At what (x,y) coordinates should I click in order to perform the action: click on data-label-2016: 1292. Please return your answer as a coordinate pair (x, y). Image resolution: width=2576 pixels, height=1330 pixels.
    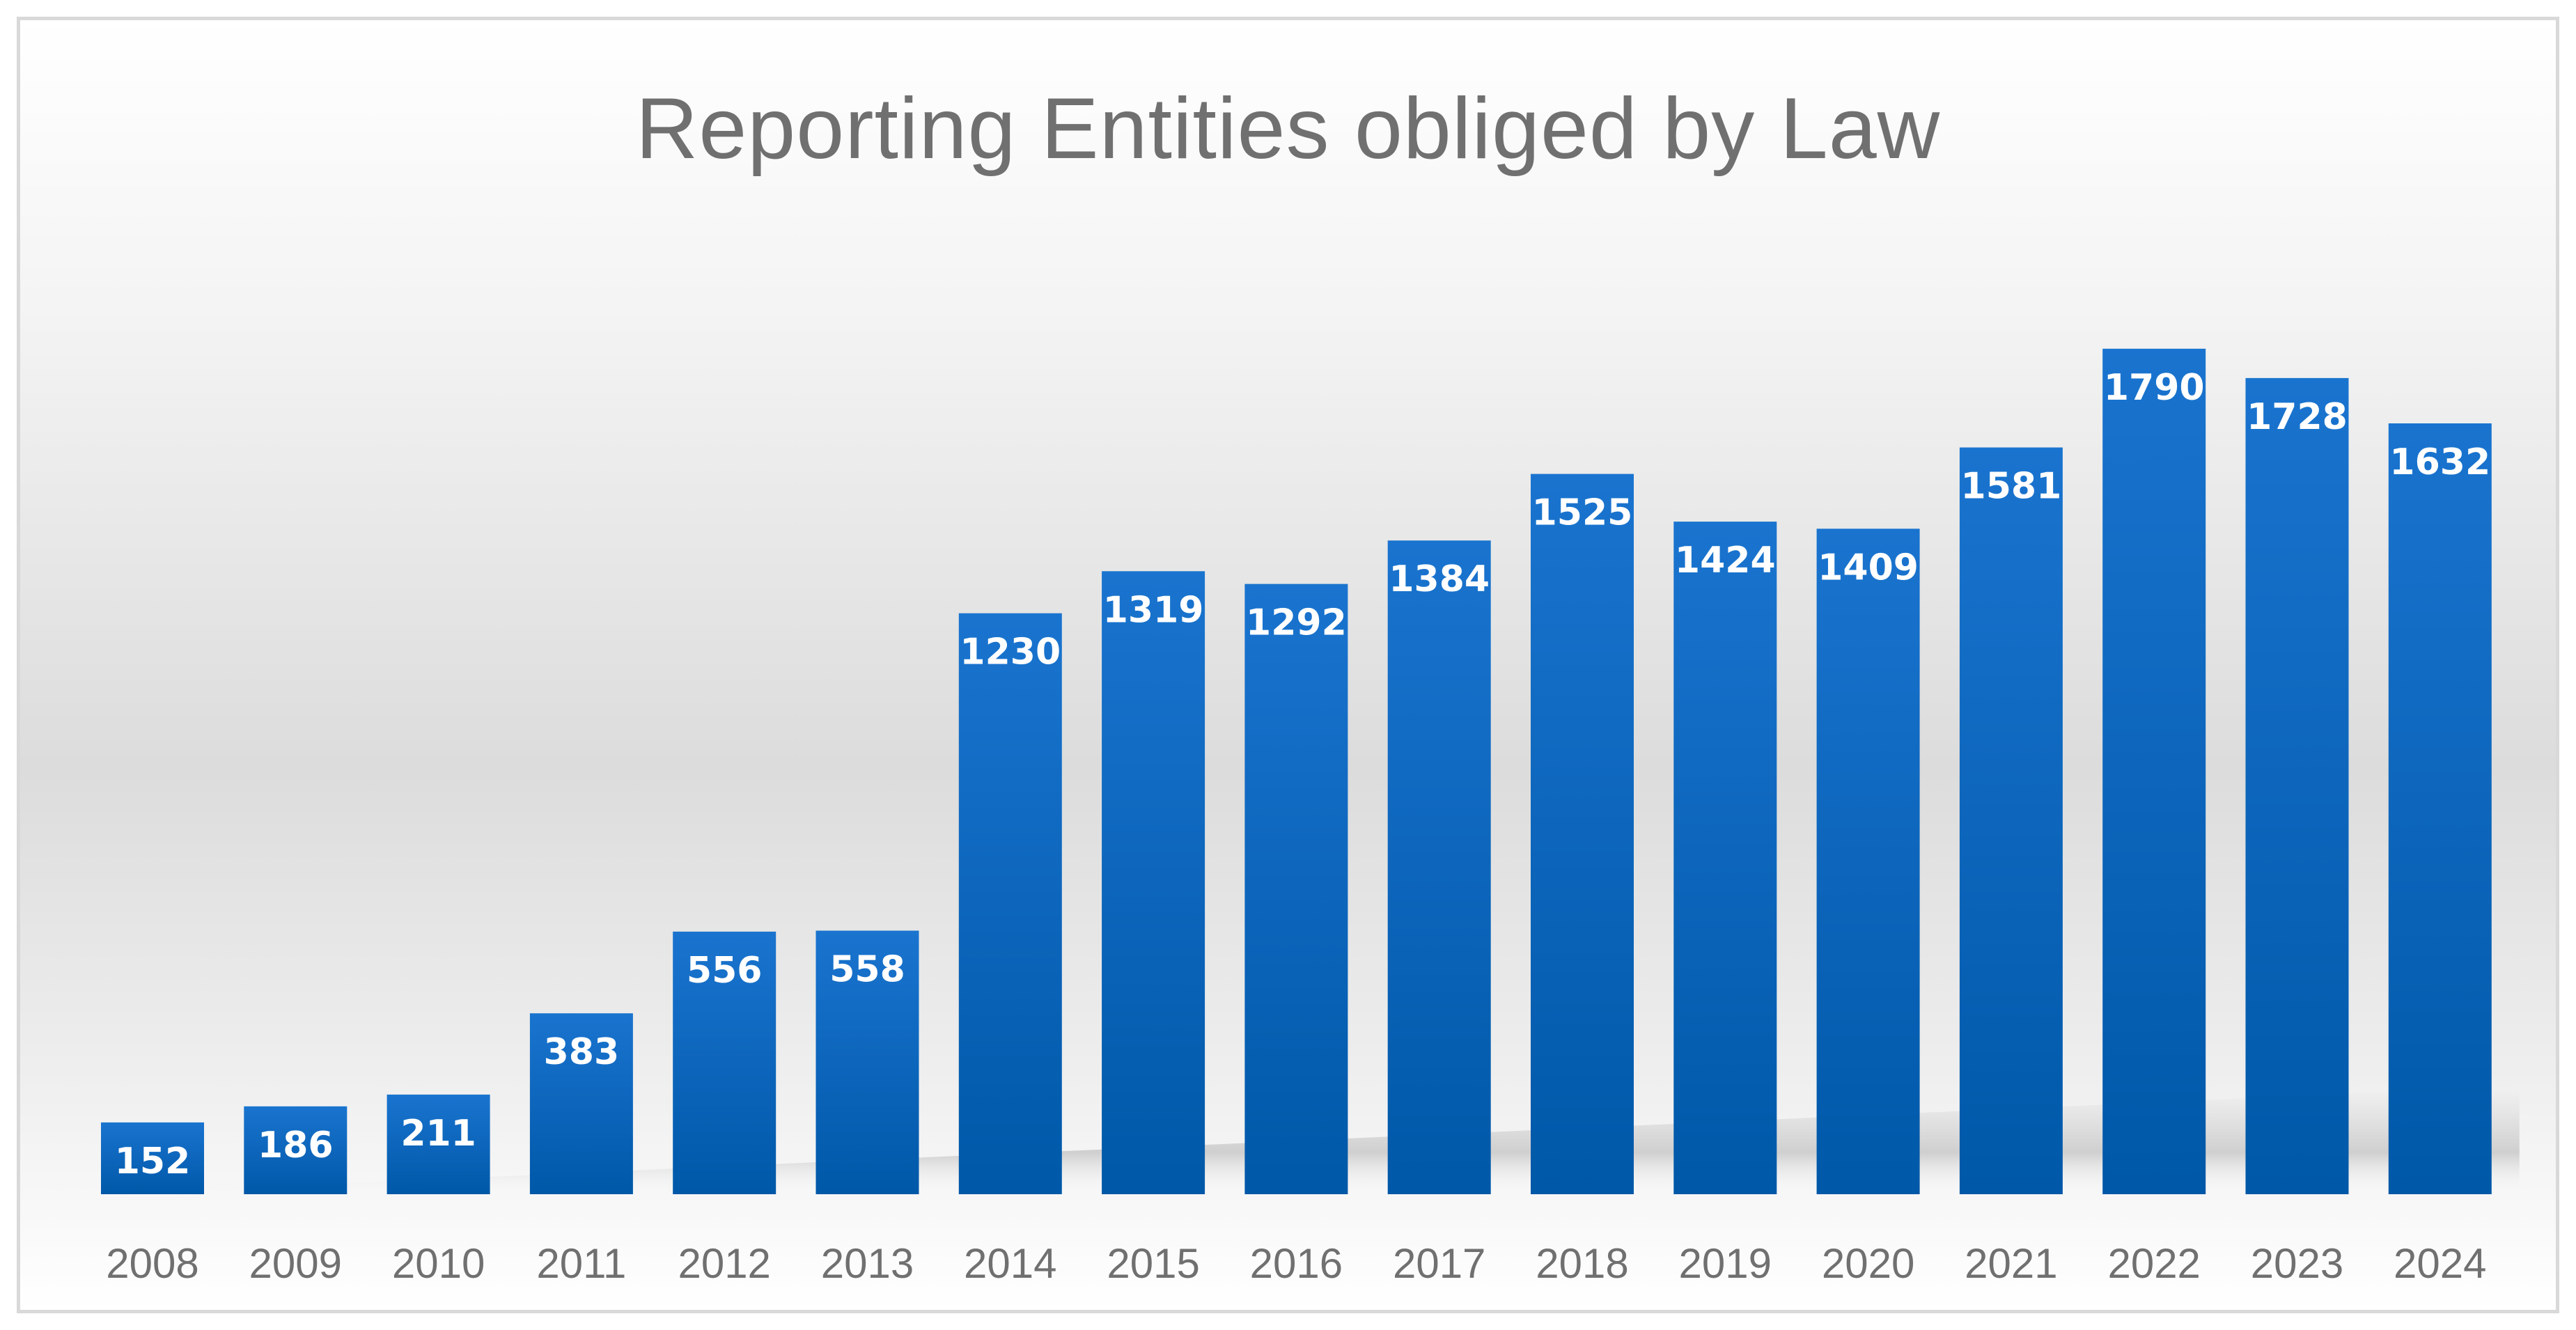
    Looking at the image, I should click on (1296, 623).